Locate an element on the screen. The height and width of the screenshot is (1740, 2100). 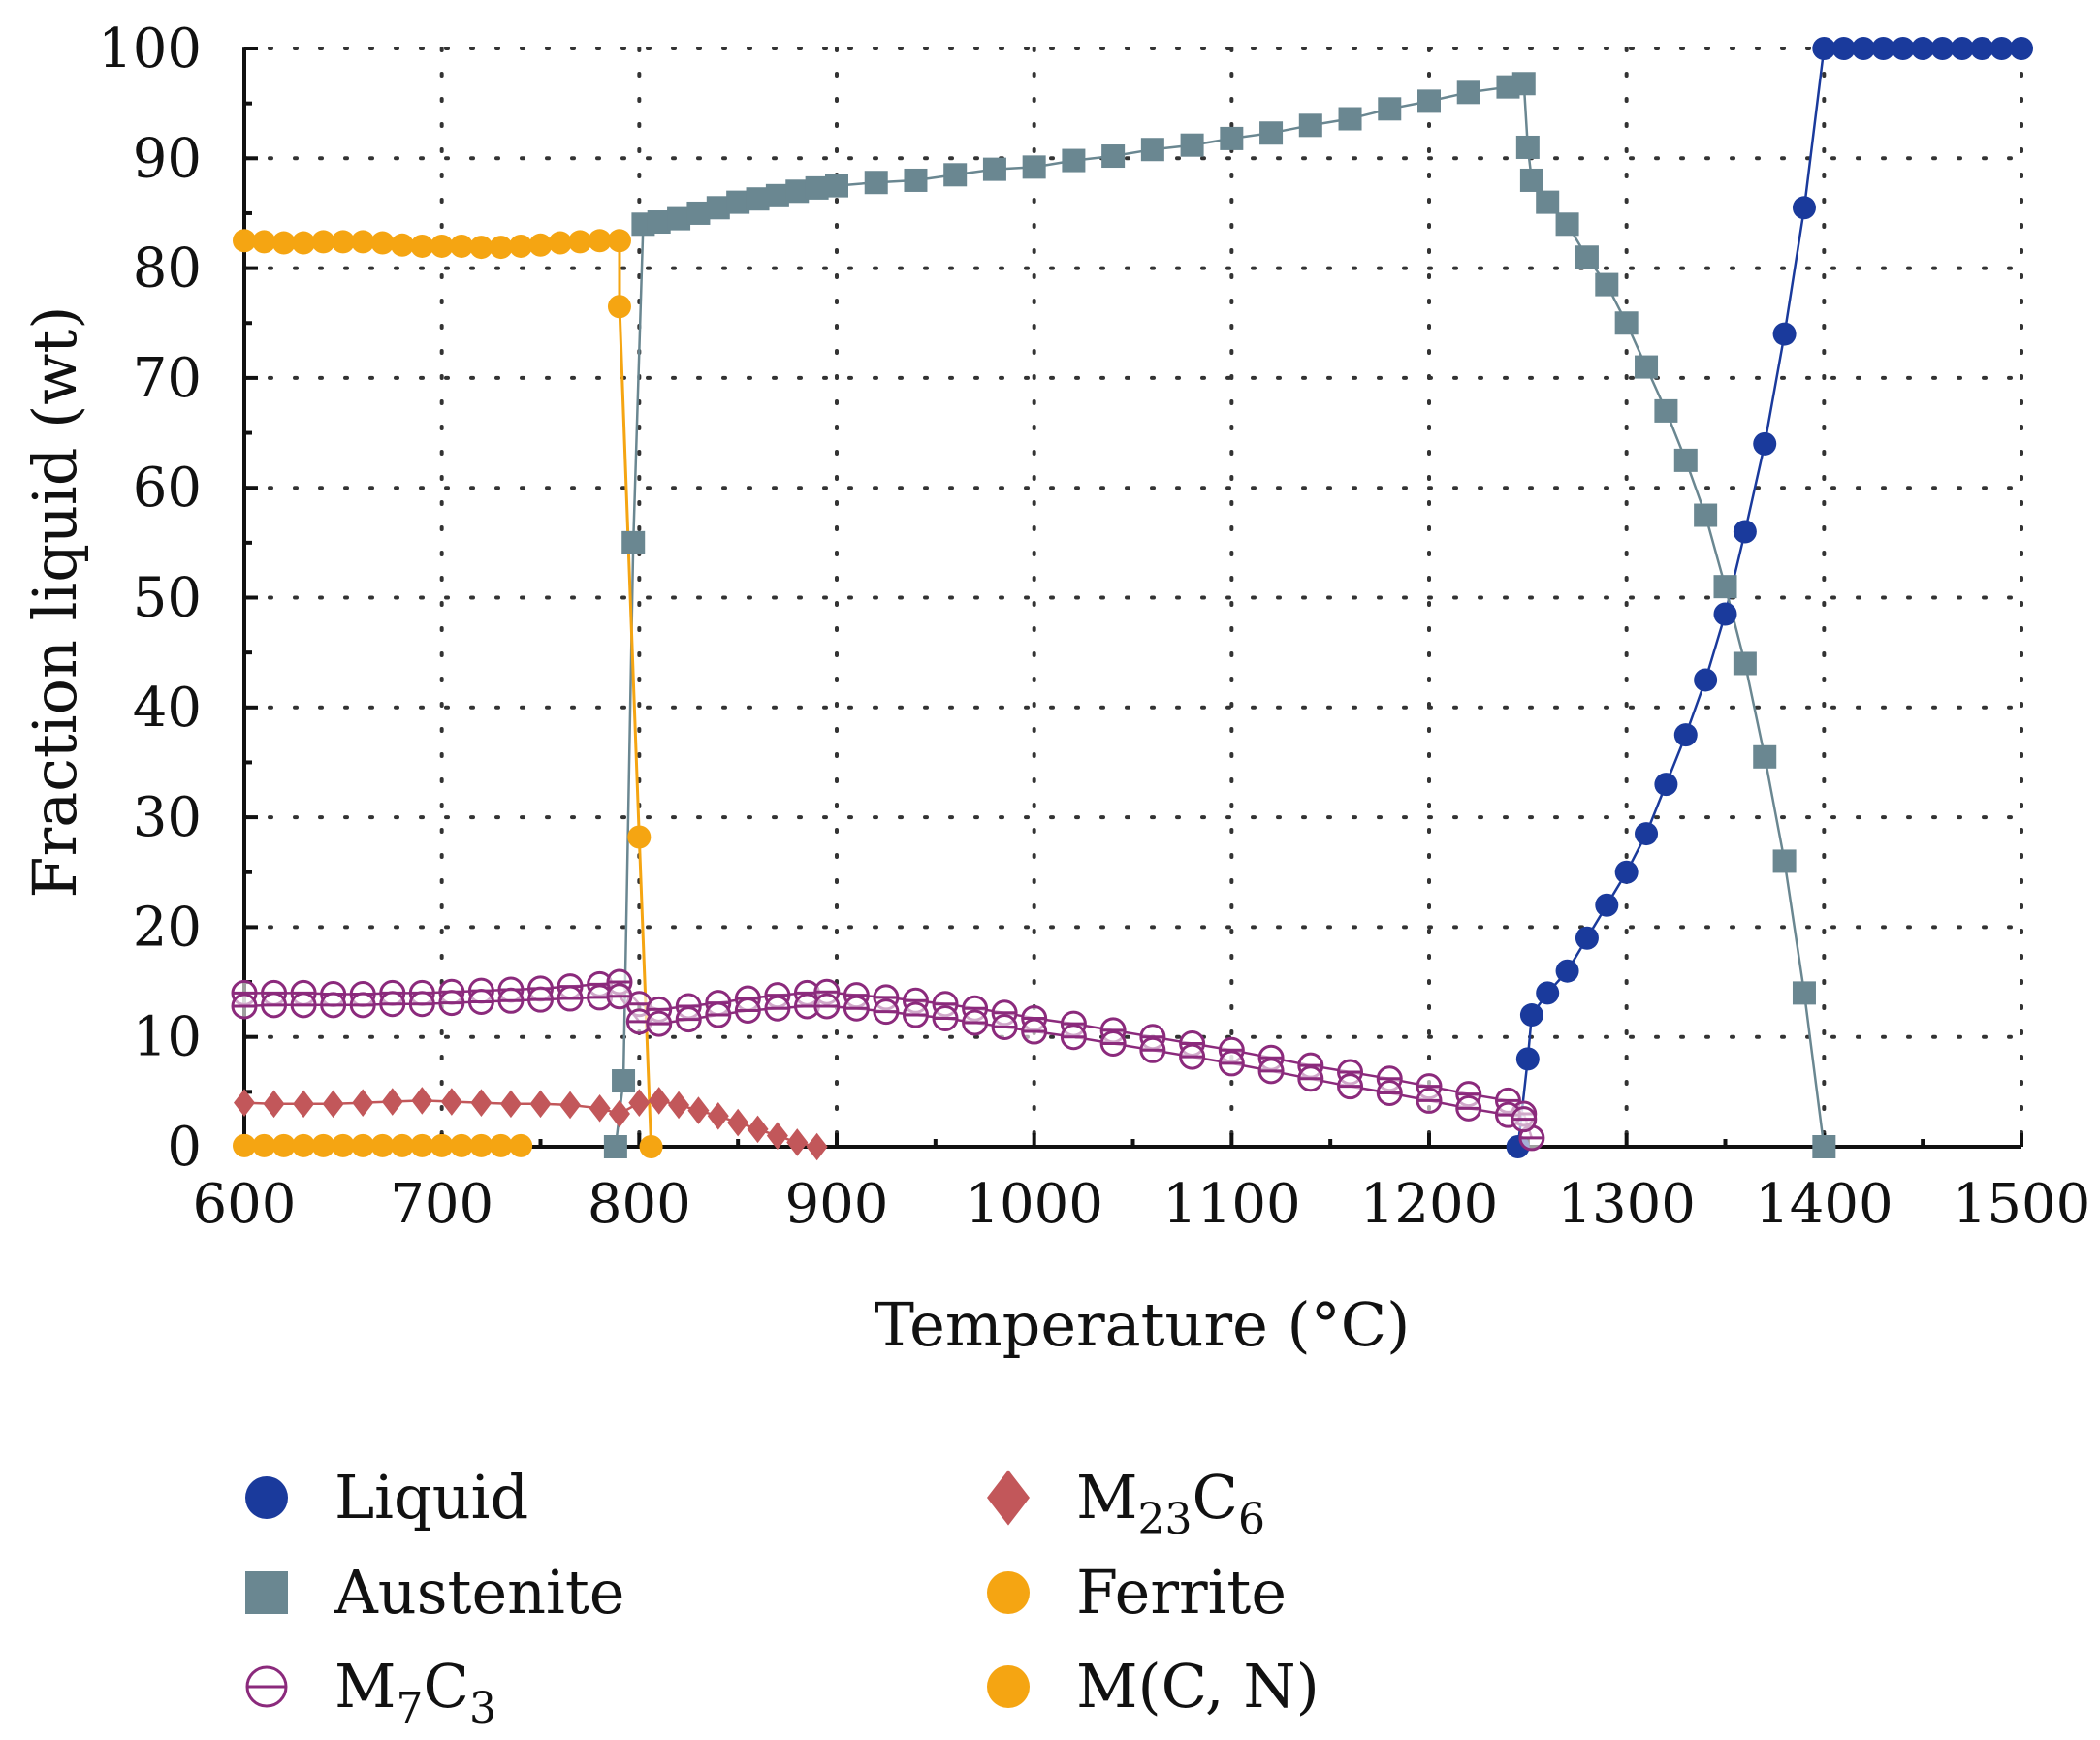
y-tick-label: 20 is located at coordinates (167, 927).